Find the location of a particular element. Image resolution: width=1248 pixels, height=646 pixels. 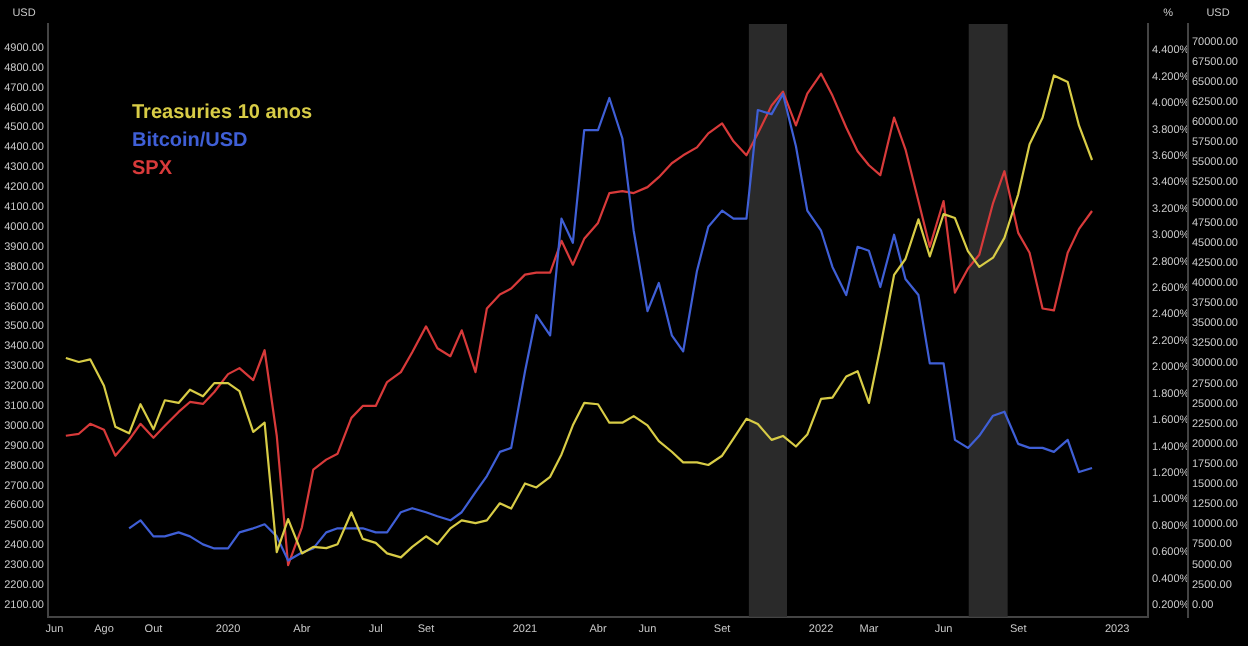

text: Treasuries 10 anos is located at coordinates (222, 112).